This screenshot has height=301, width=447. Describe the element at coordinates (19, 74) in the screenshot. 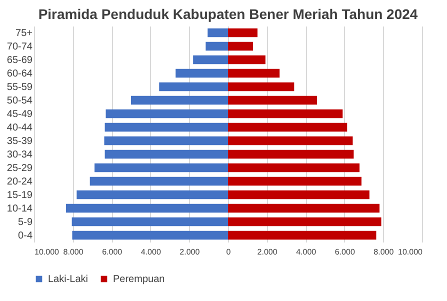

I see `y-tick-label: 60-64` at that location.